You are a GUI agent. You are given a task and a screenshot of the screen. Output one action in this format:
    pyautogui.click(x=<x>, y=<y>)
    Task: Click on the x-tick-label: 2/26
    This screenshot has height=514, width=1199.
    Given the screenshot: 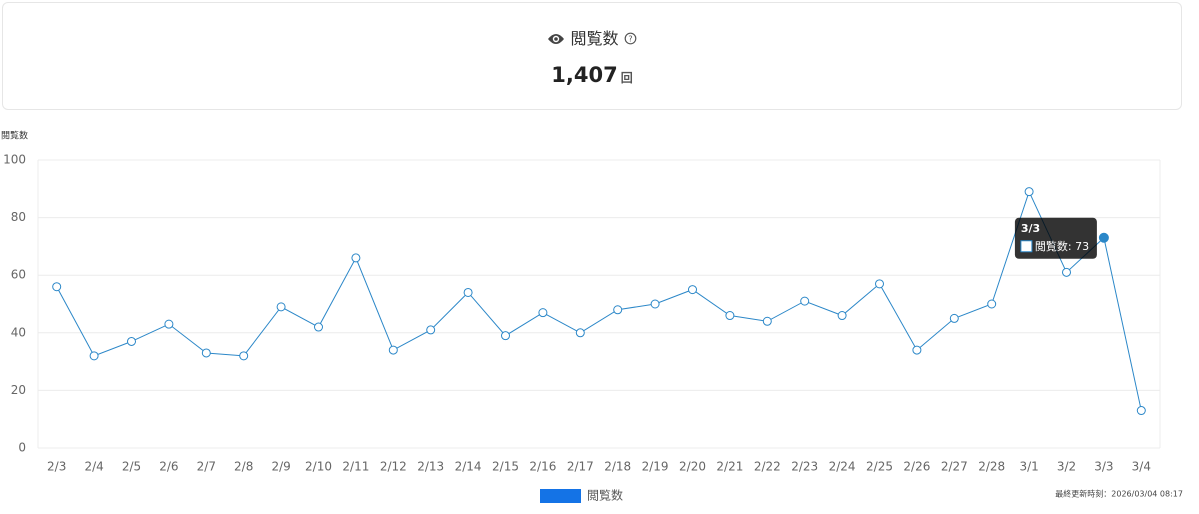 What is the action you would take?
    pyautogui.click(x=916, y=467)
    